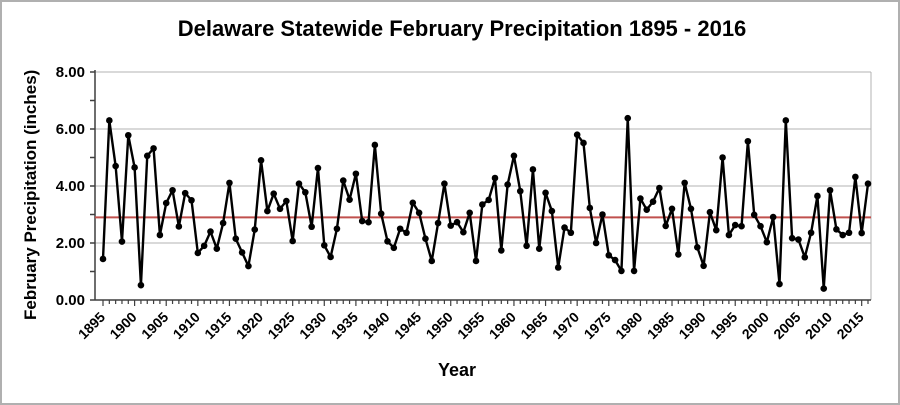 The height and width of the screenshot is (405, 900). Describe the element at coordinates (375, 325) in the screenshot. I see `x-tick-label: 1940` at that location.